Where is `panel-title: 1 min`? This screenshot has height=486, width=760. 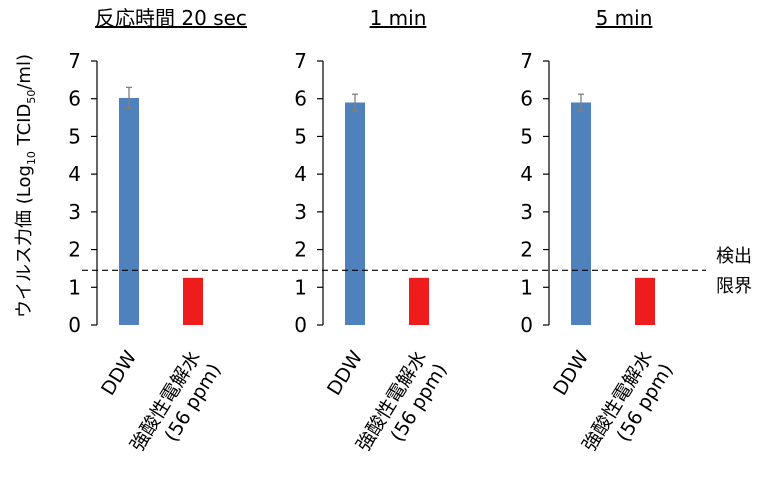
panel-title: 1 min is located at coordinates (398, 18).